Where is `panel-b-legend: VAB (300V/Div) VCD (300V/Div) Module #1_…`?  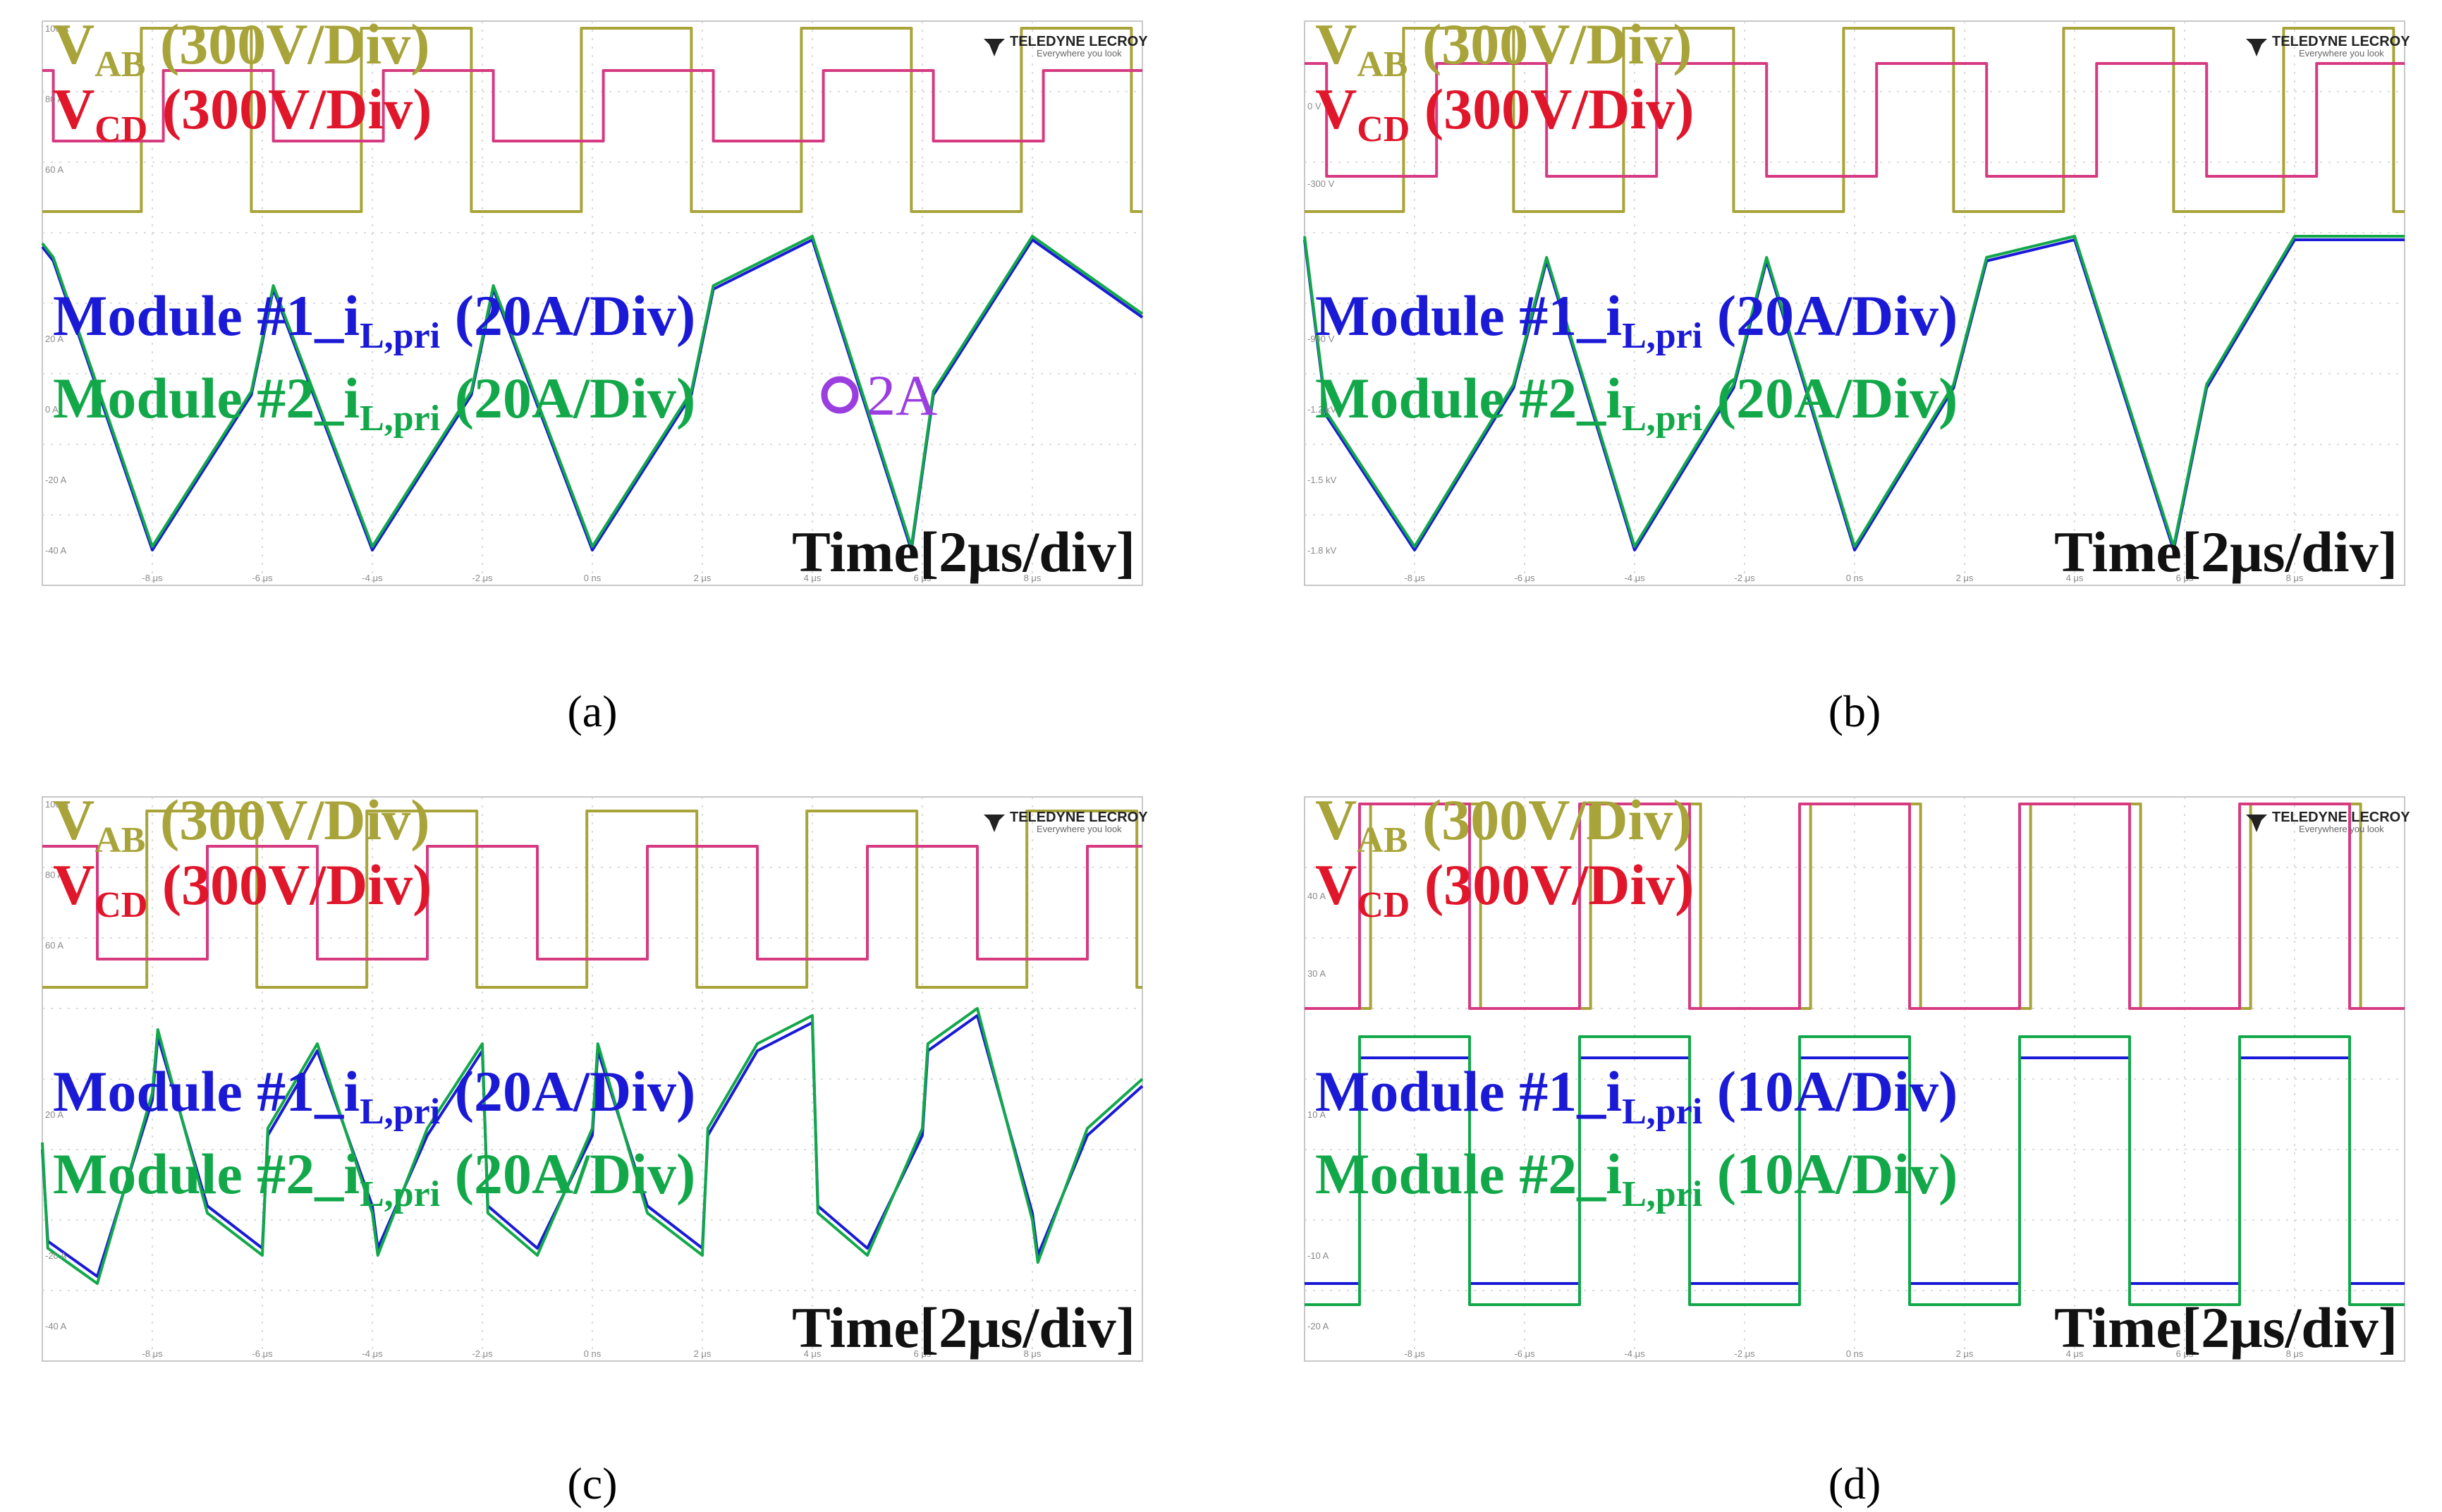
panel-b-legend: VAB (300V/Div) VCD (300V/Div) Module #1_… is located at coordinates (1636, 225).